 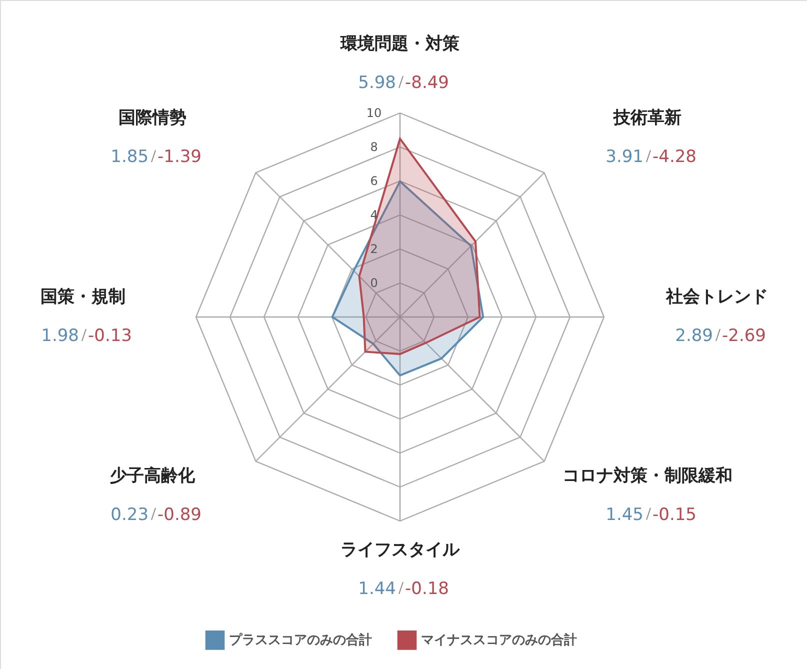 I want to click on text: -2.69, so click(x=744, y=336).